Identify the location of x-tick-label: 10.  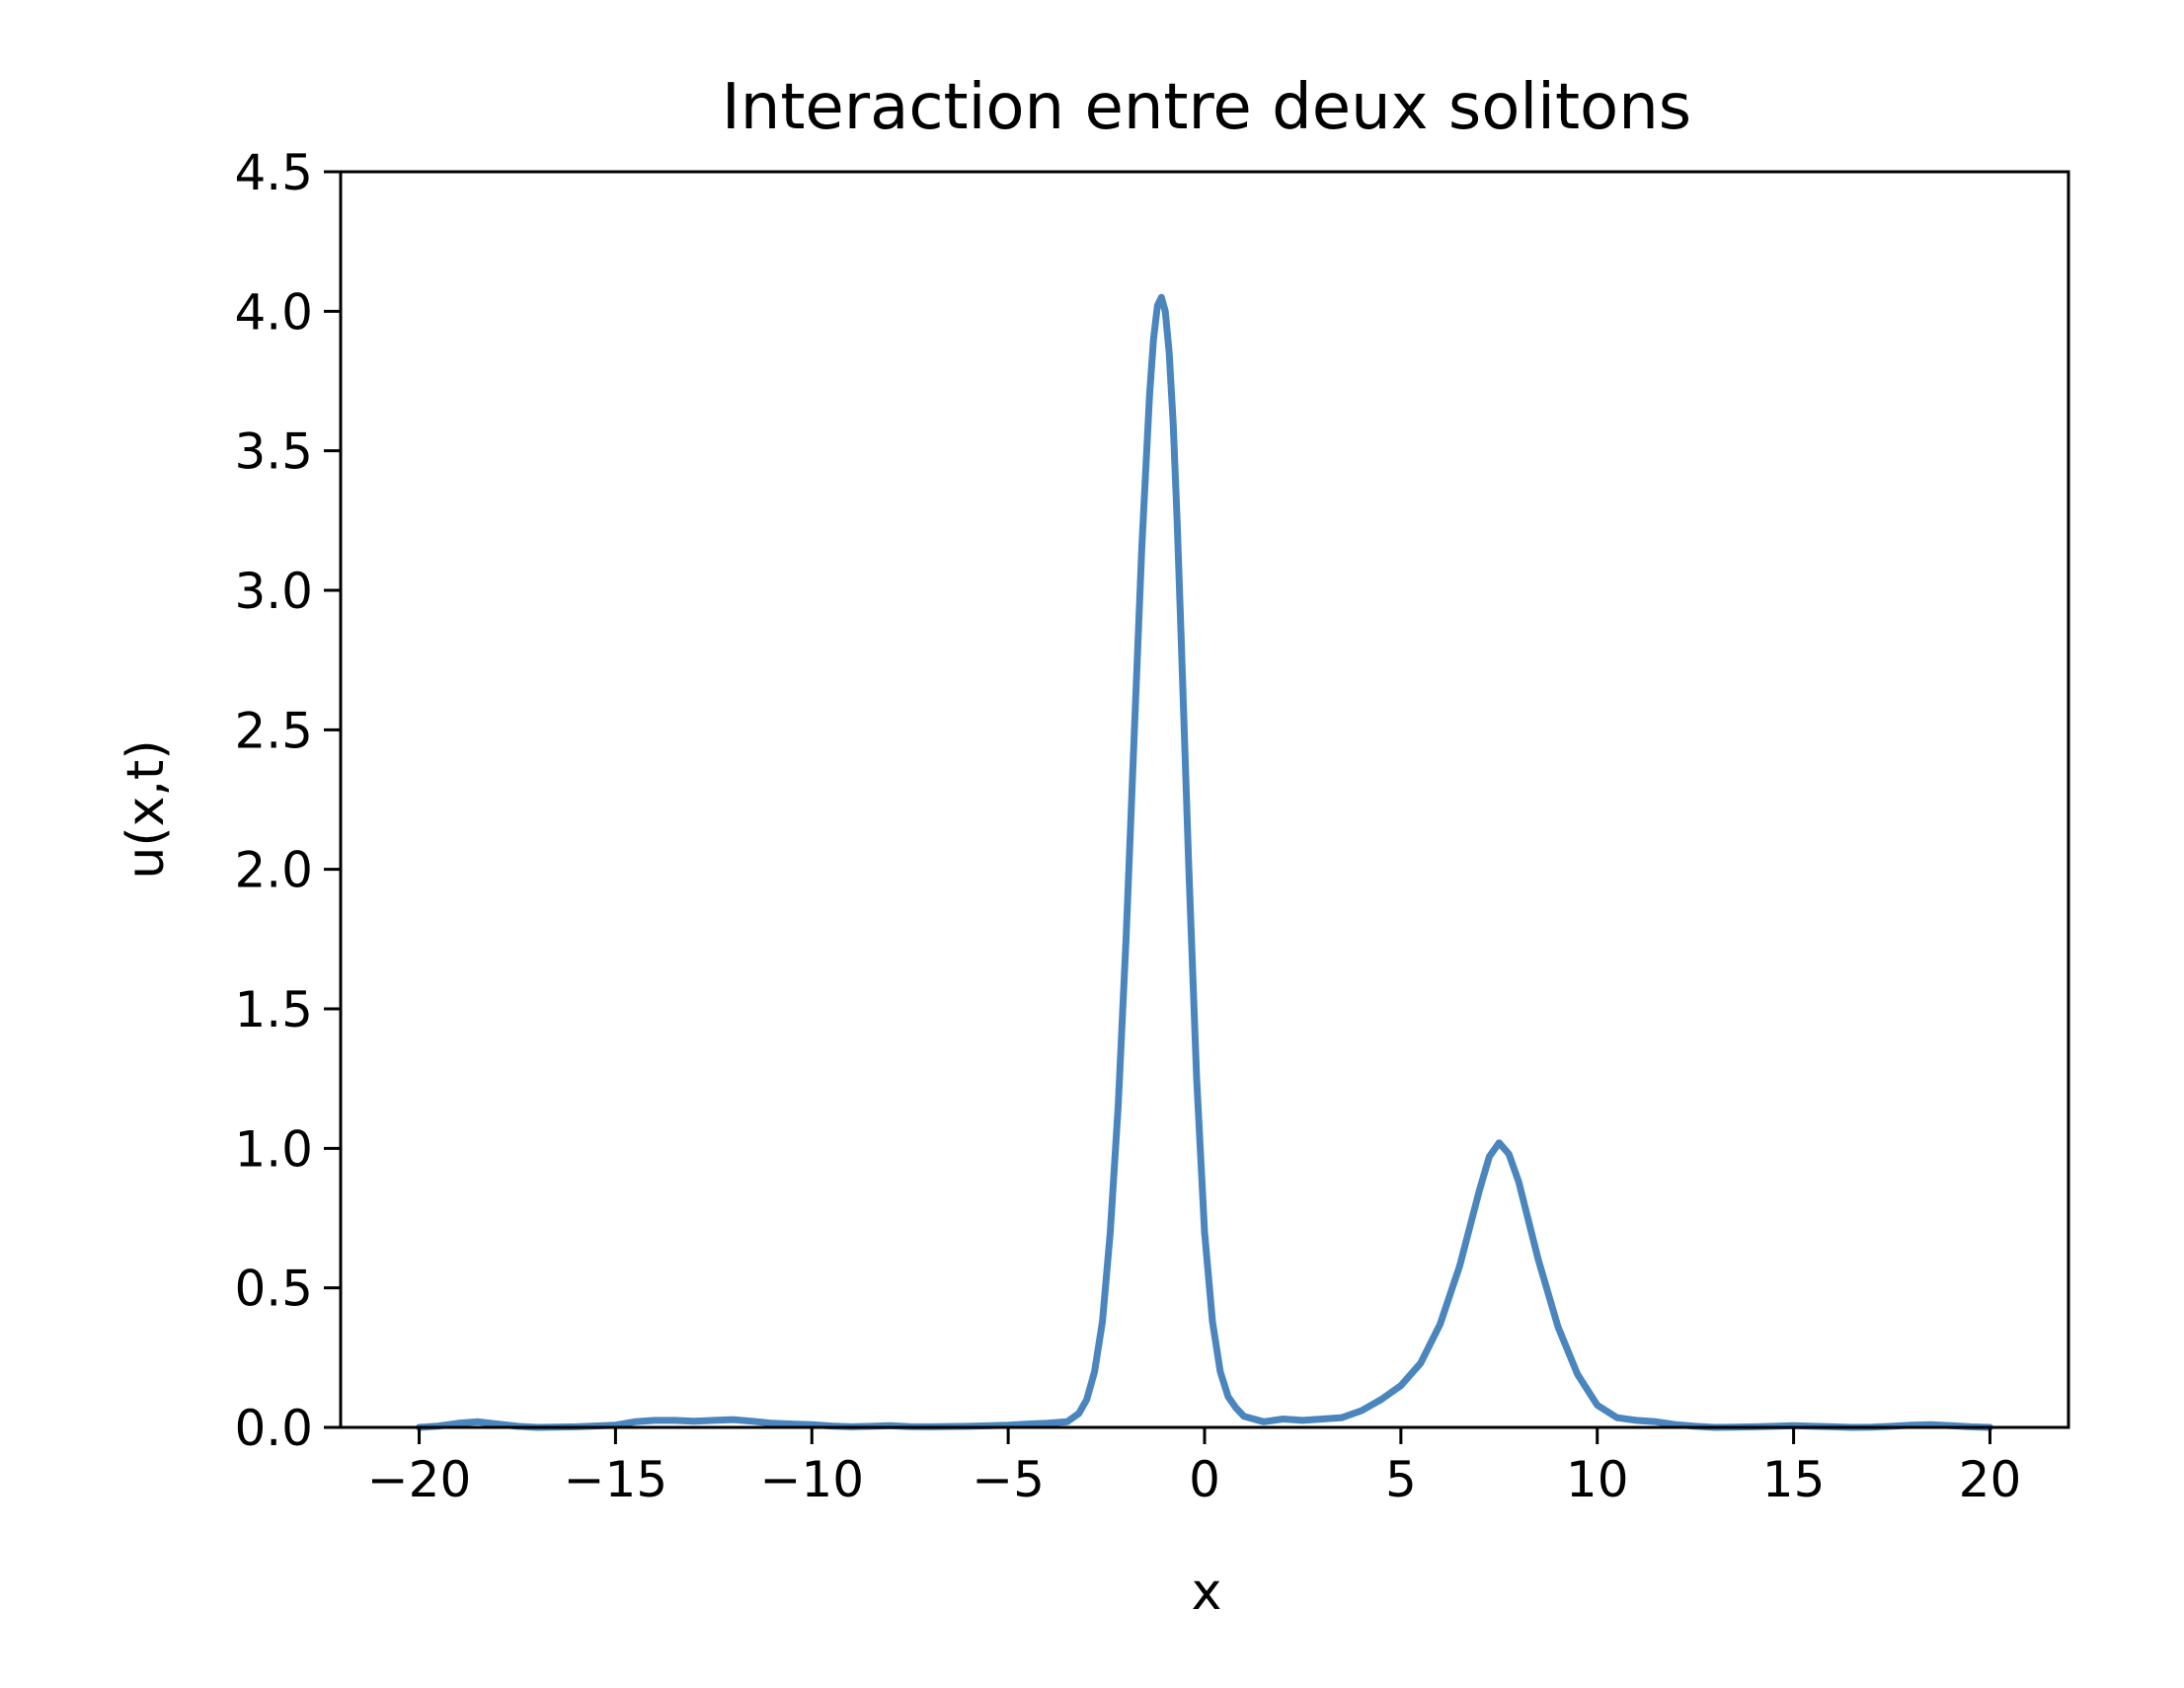
(1597, 1480).